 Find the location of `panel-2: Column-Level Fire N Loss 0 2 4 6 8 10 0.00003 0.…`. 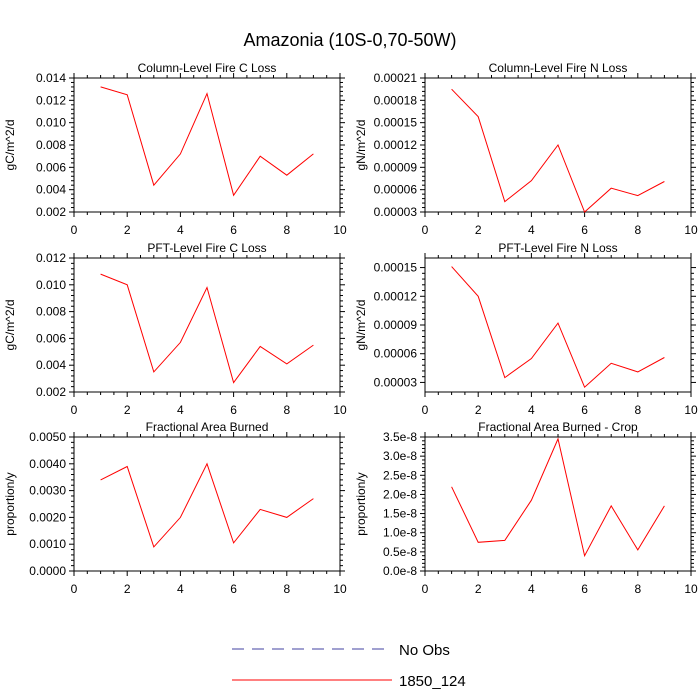

panel-2: Column-Level Fire N Loss 0 2 4 6 8 10 0.00003 0.… is located at coordinates (526, 149).